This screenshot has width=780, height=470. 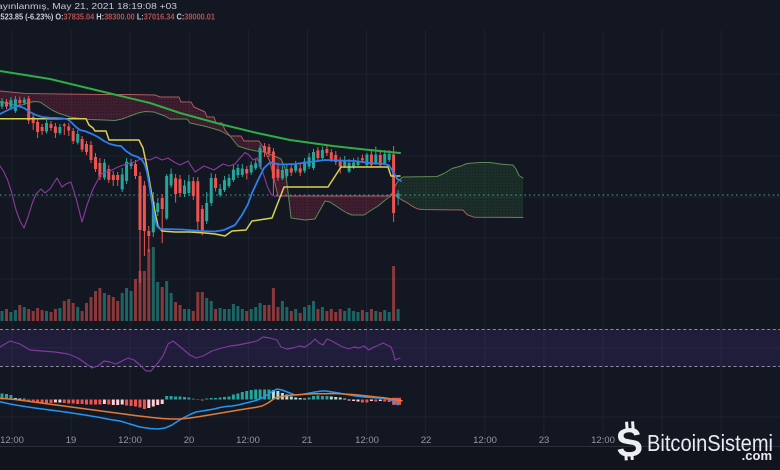 What do you see at coordinates (630, 443) in the screenshot?
I see `svg-text: S` at bounding box center [630, 443].